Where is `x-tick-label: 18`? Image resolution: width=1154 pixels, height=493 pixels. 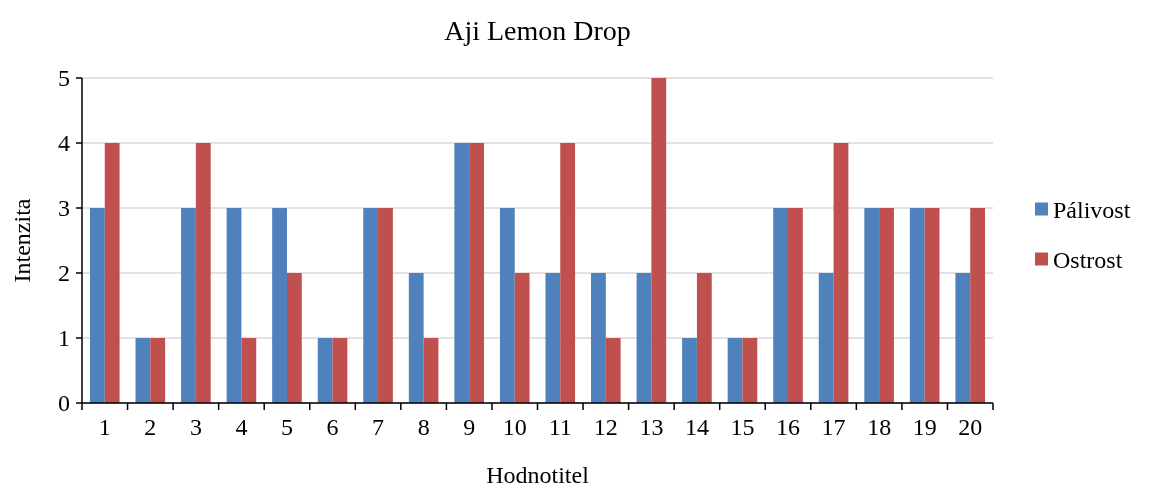
x-tick-label: 18 is located at coordinates (879, 427).